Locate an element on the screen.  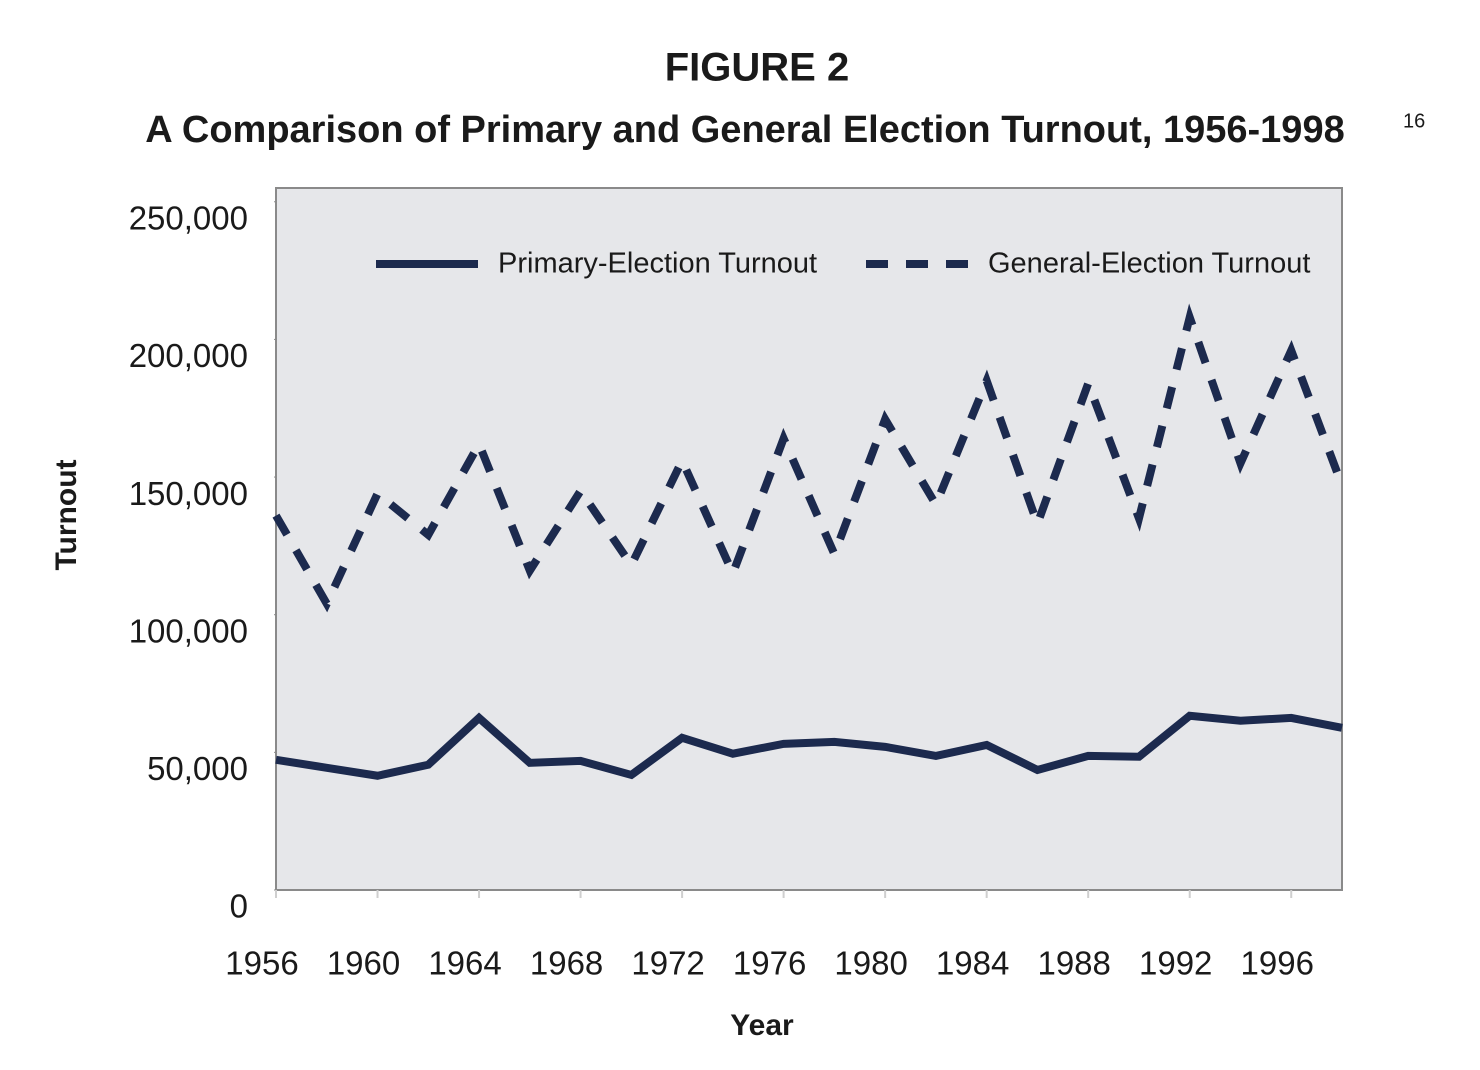
x-tick-label: 1968 is located at coordinates (566, 963).